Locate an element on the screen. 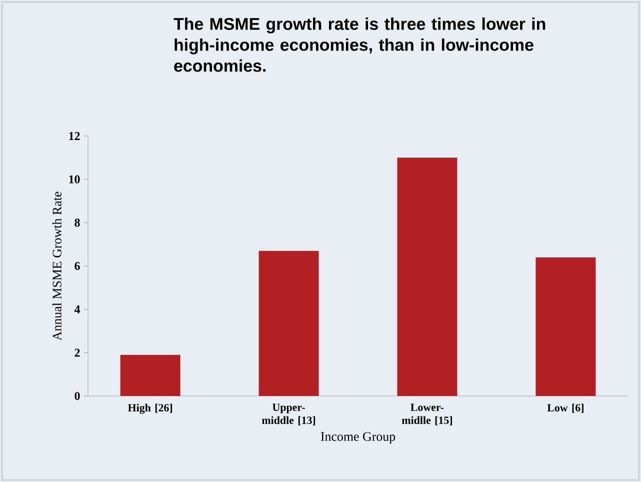 Image resolution: width=641 pixels, height=482 pixels. y-tick-label: 4 is located at coordinates (77, 309).